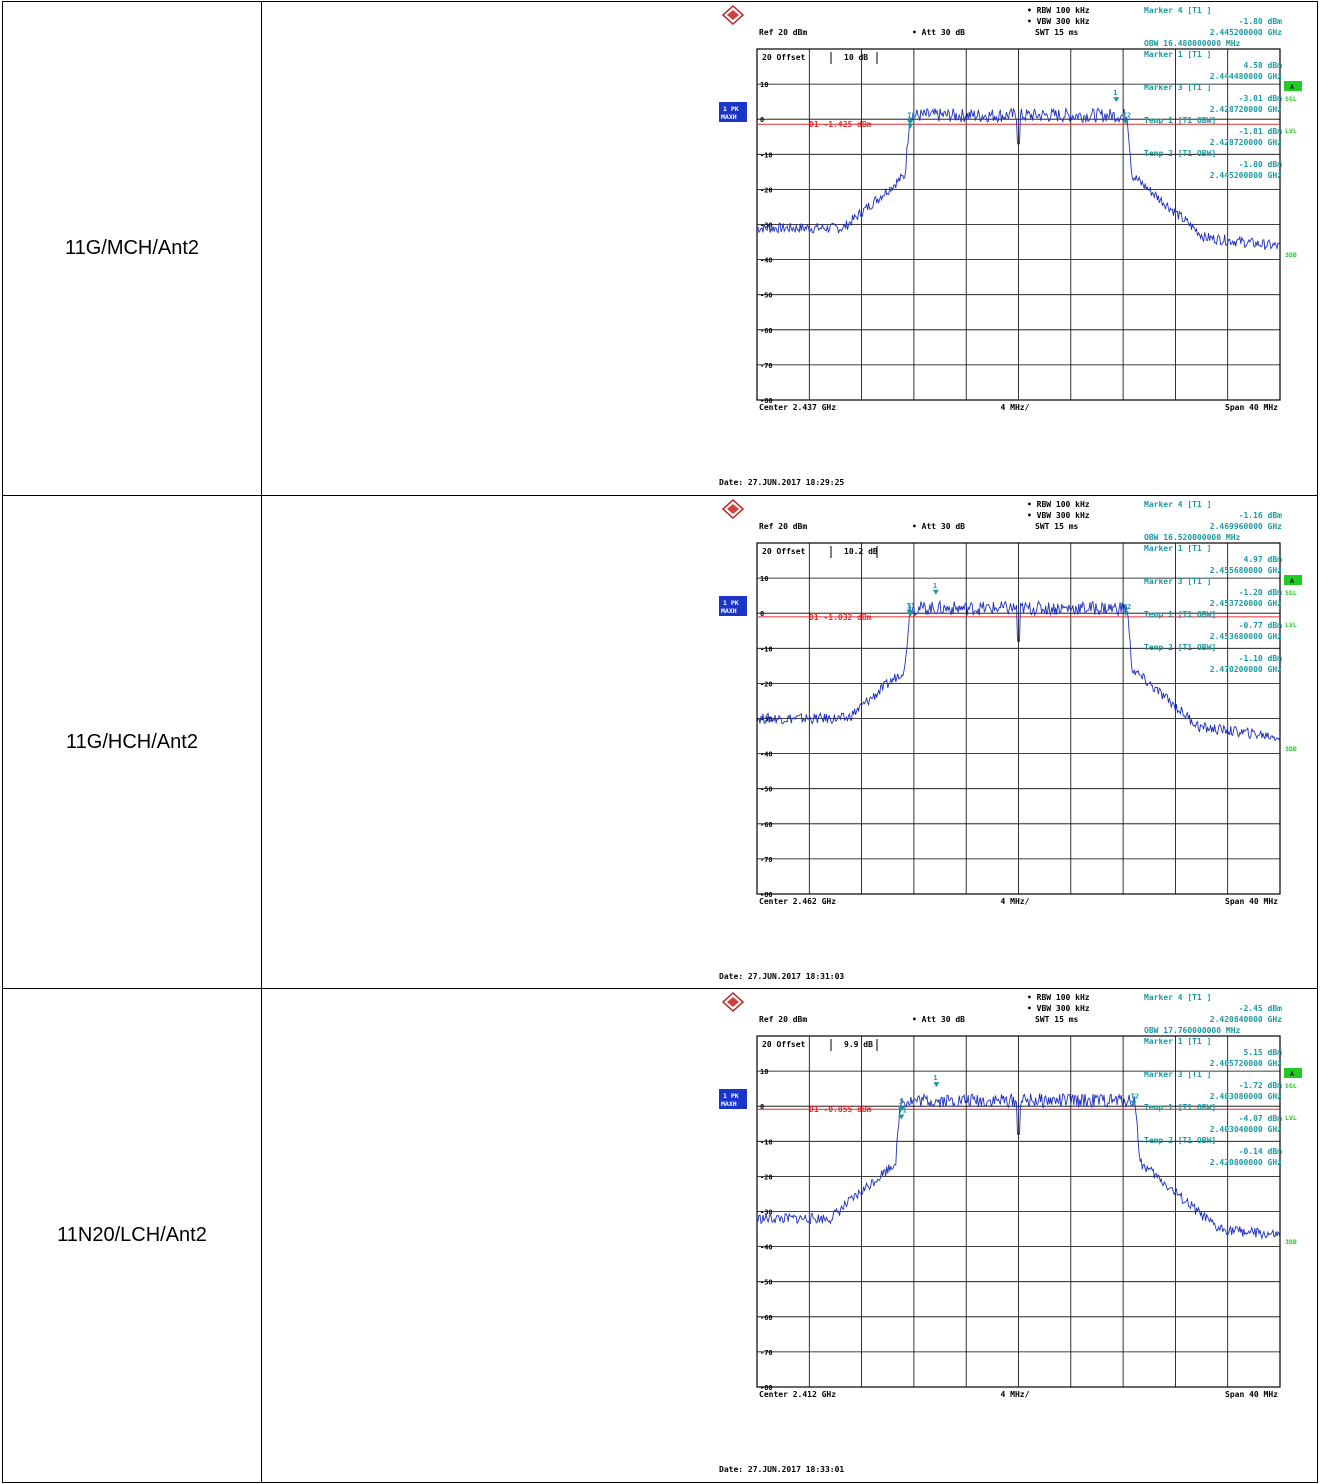 The height and width of the screenshot is (1484, 1320). I want to click on marker-info-line: 2.403040000 GHz, so click(1246, 1129).